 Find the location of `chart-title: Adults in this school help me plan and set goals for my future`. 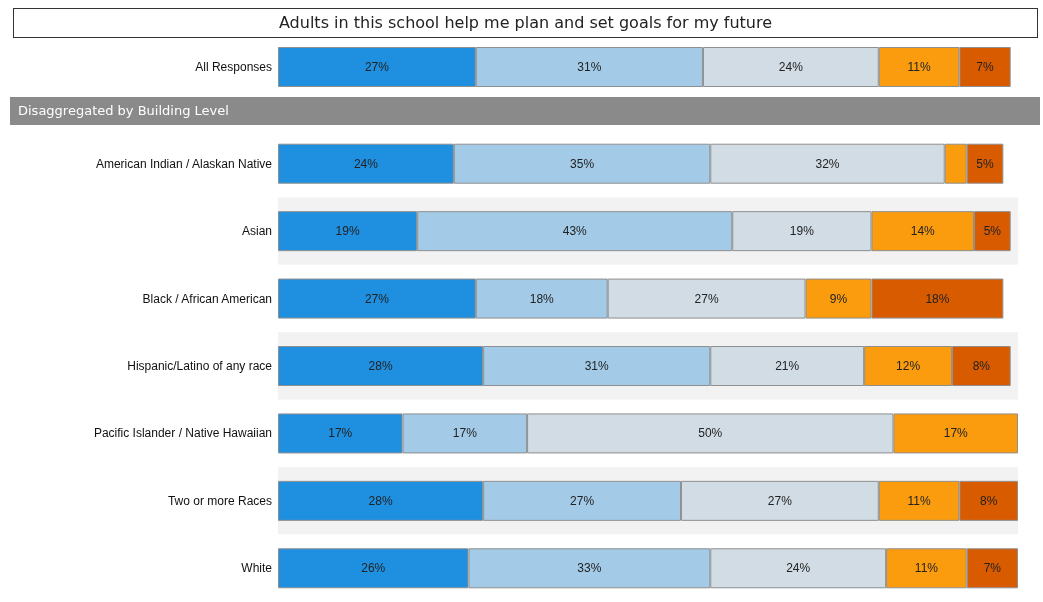

chart-title: Adults in this school help me plan and set goals for my future is located at coordinates (525, 23).